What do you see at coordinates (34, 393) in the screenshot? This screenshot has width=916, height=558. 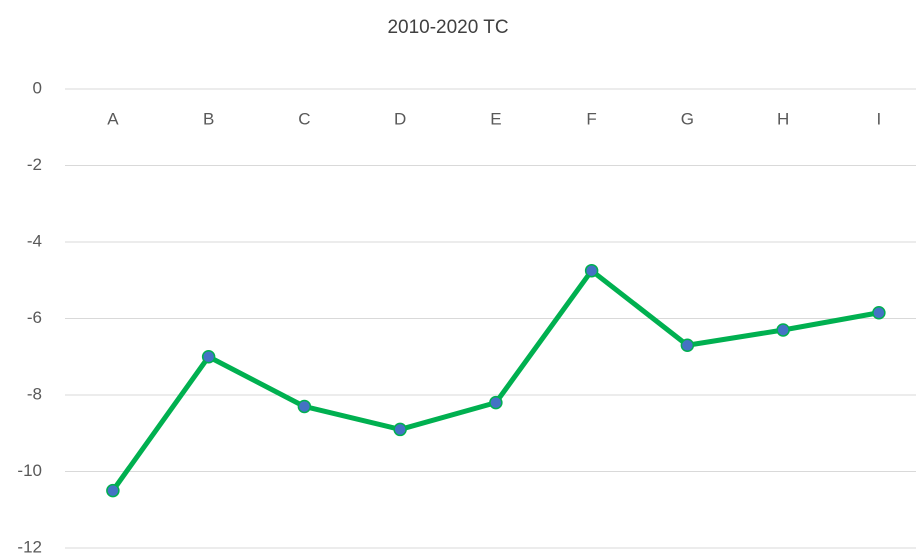 I see `y-tick-label: -8` at bounding box center [34, 393].